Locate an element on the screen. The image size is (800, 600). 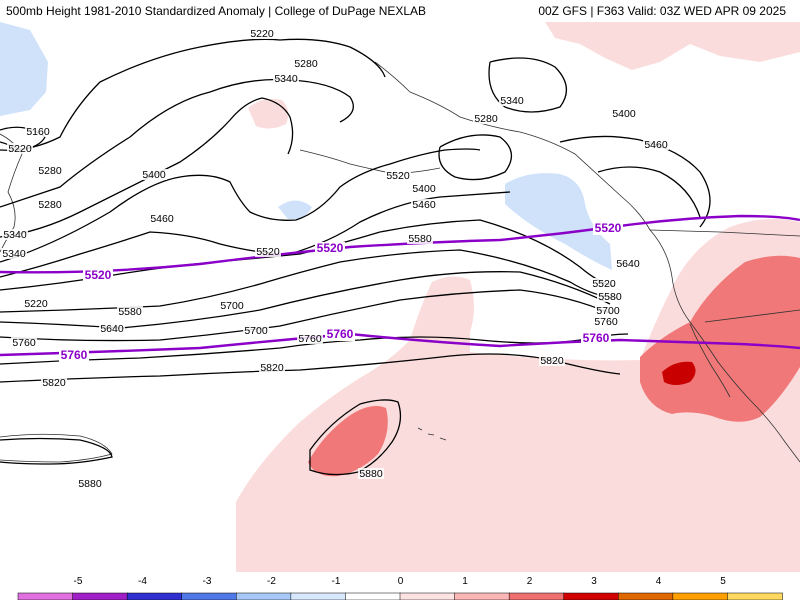
mexico-border is located at coordinates (752, 316).